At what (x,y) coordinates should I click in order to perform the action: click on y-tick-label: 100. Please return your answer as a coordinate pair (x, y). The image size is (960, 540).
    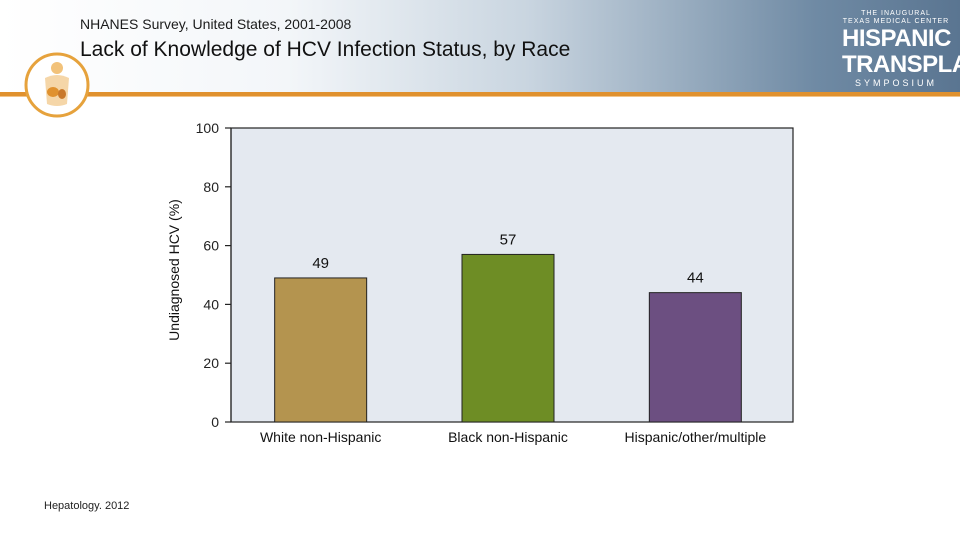
    Looking at the image, I should click on (208, 128).